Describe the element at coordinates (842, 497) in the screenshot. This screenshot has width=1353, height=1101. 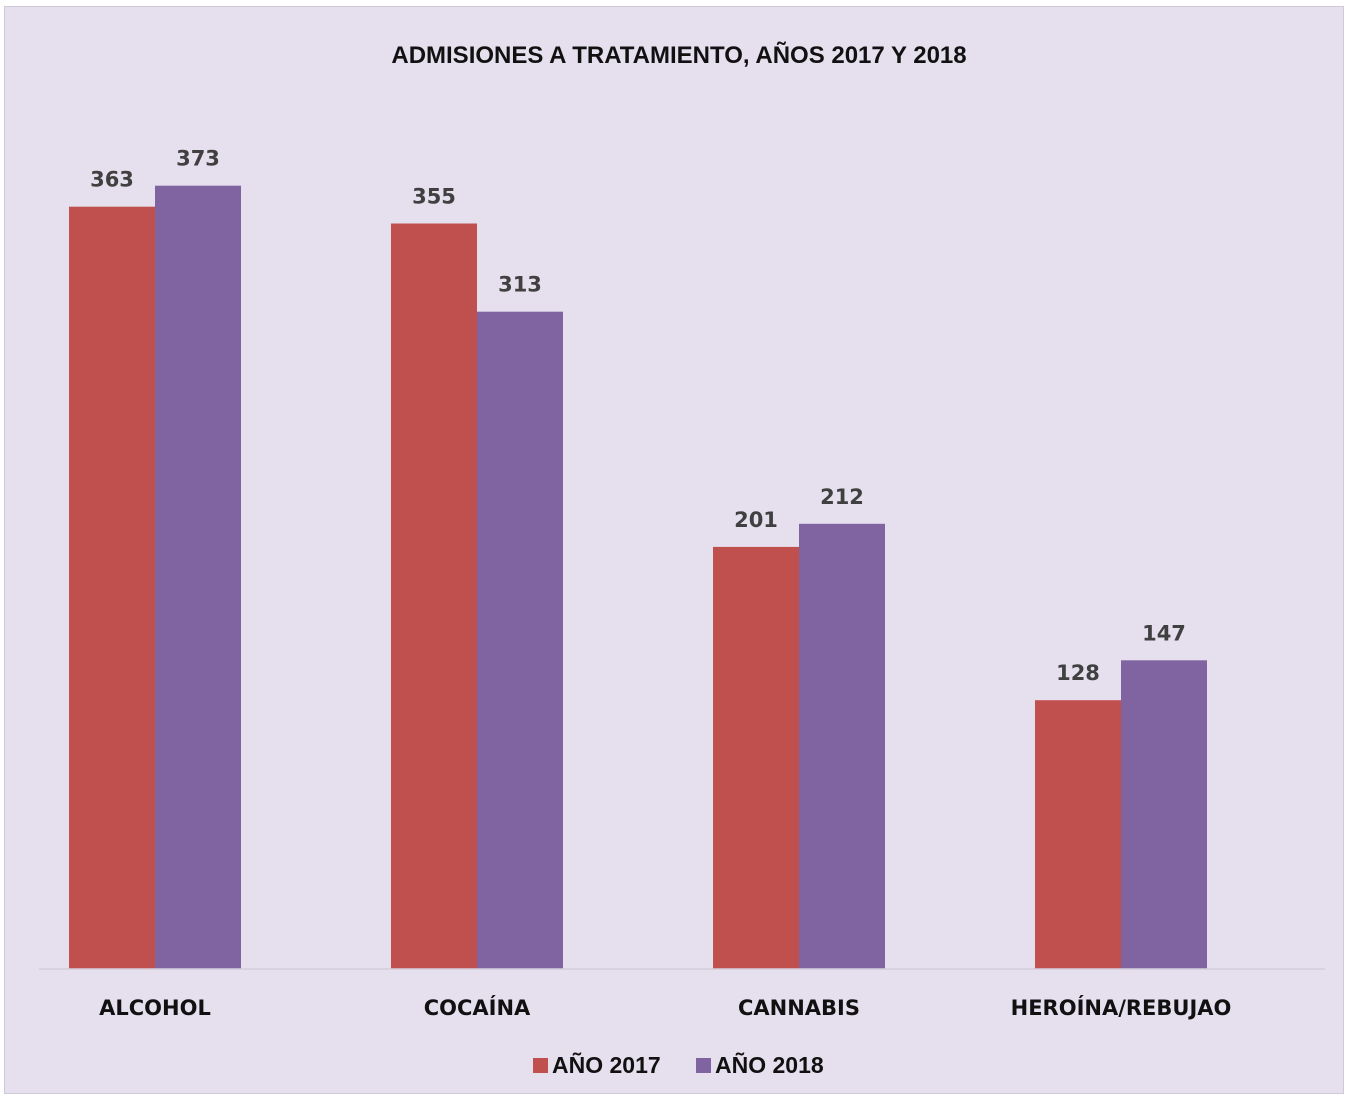
I see `data-label-cannabis-ano-2018: 212` at that location.